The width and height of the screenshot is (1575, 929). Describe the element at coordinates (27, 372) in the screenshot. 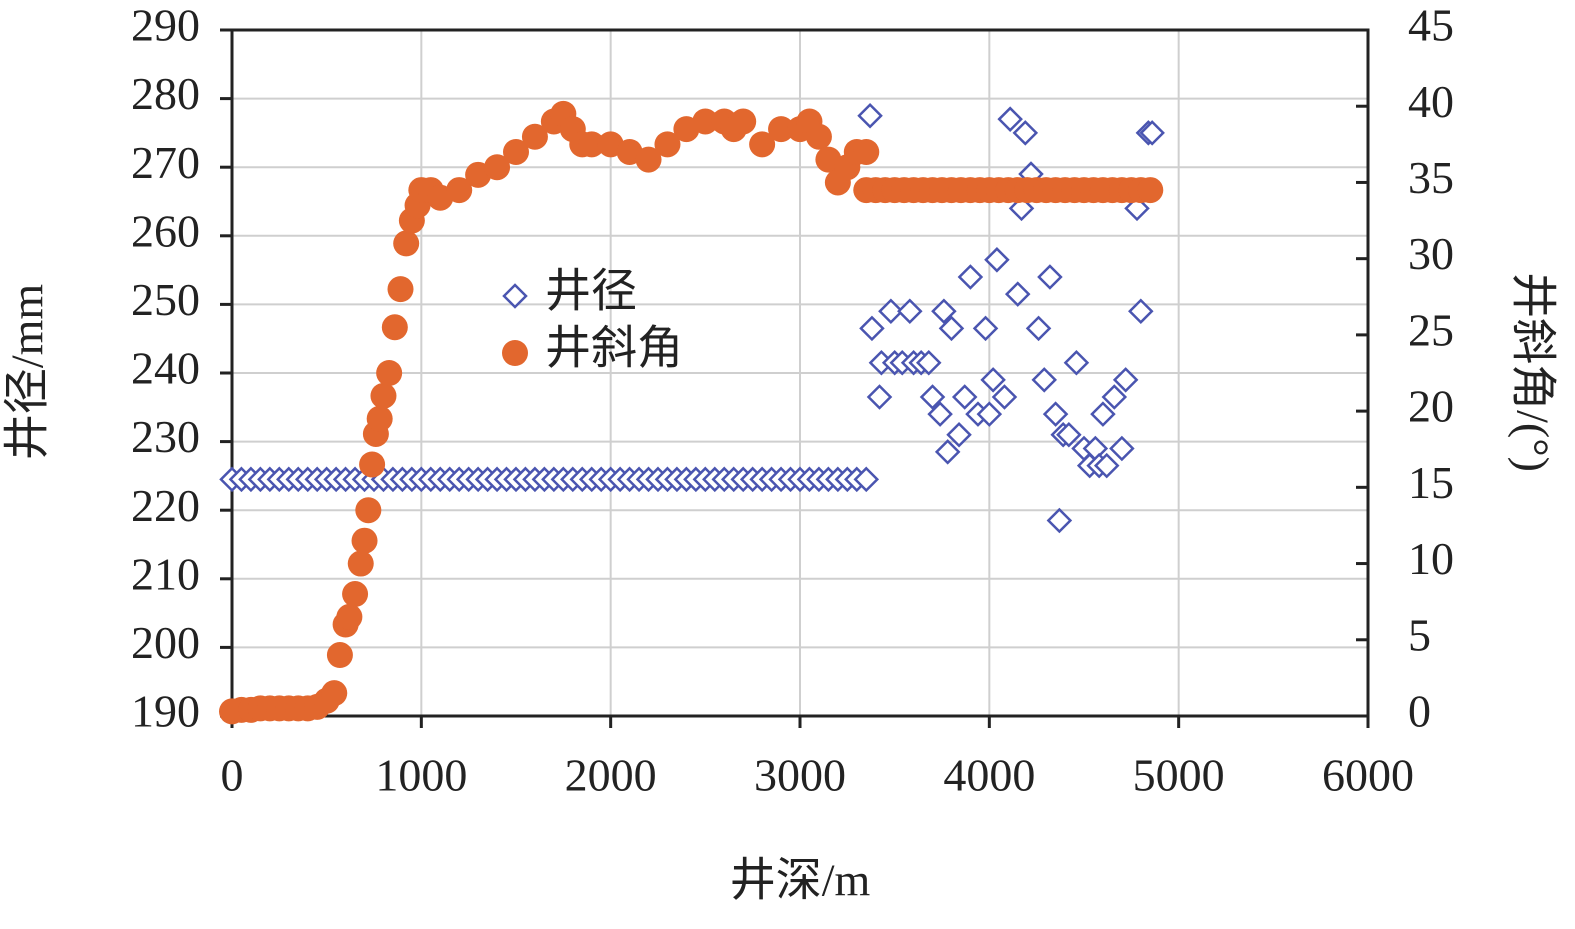

I see `y-axis-label: 井径/mm` at that location.